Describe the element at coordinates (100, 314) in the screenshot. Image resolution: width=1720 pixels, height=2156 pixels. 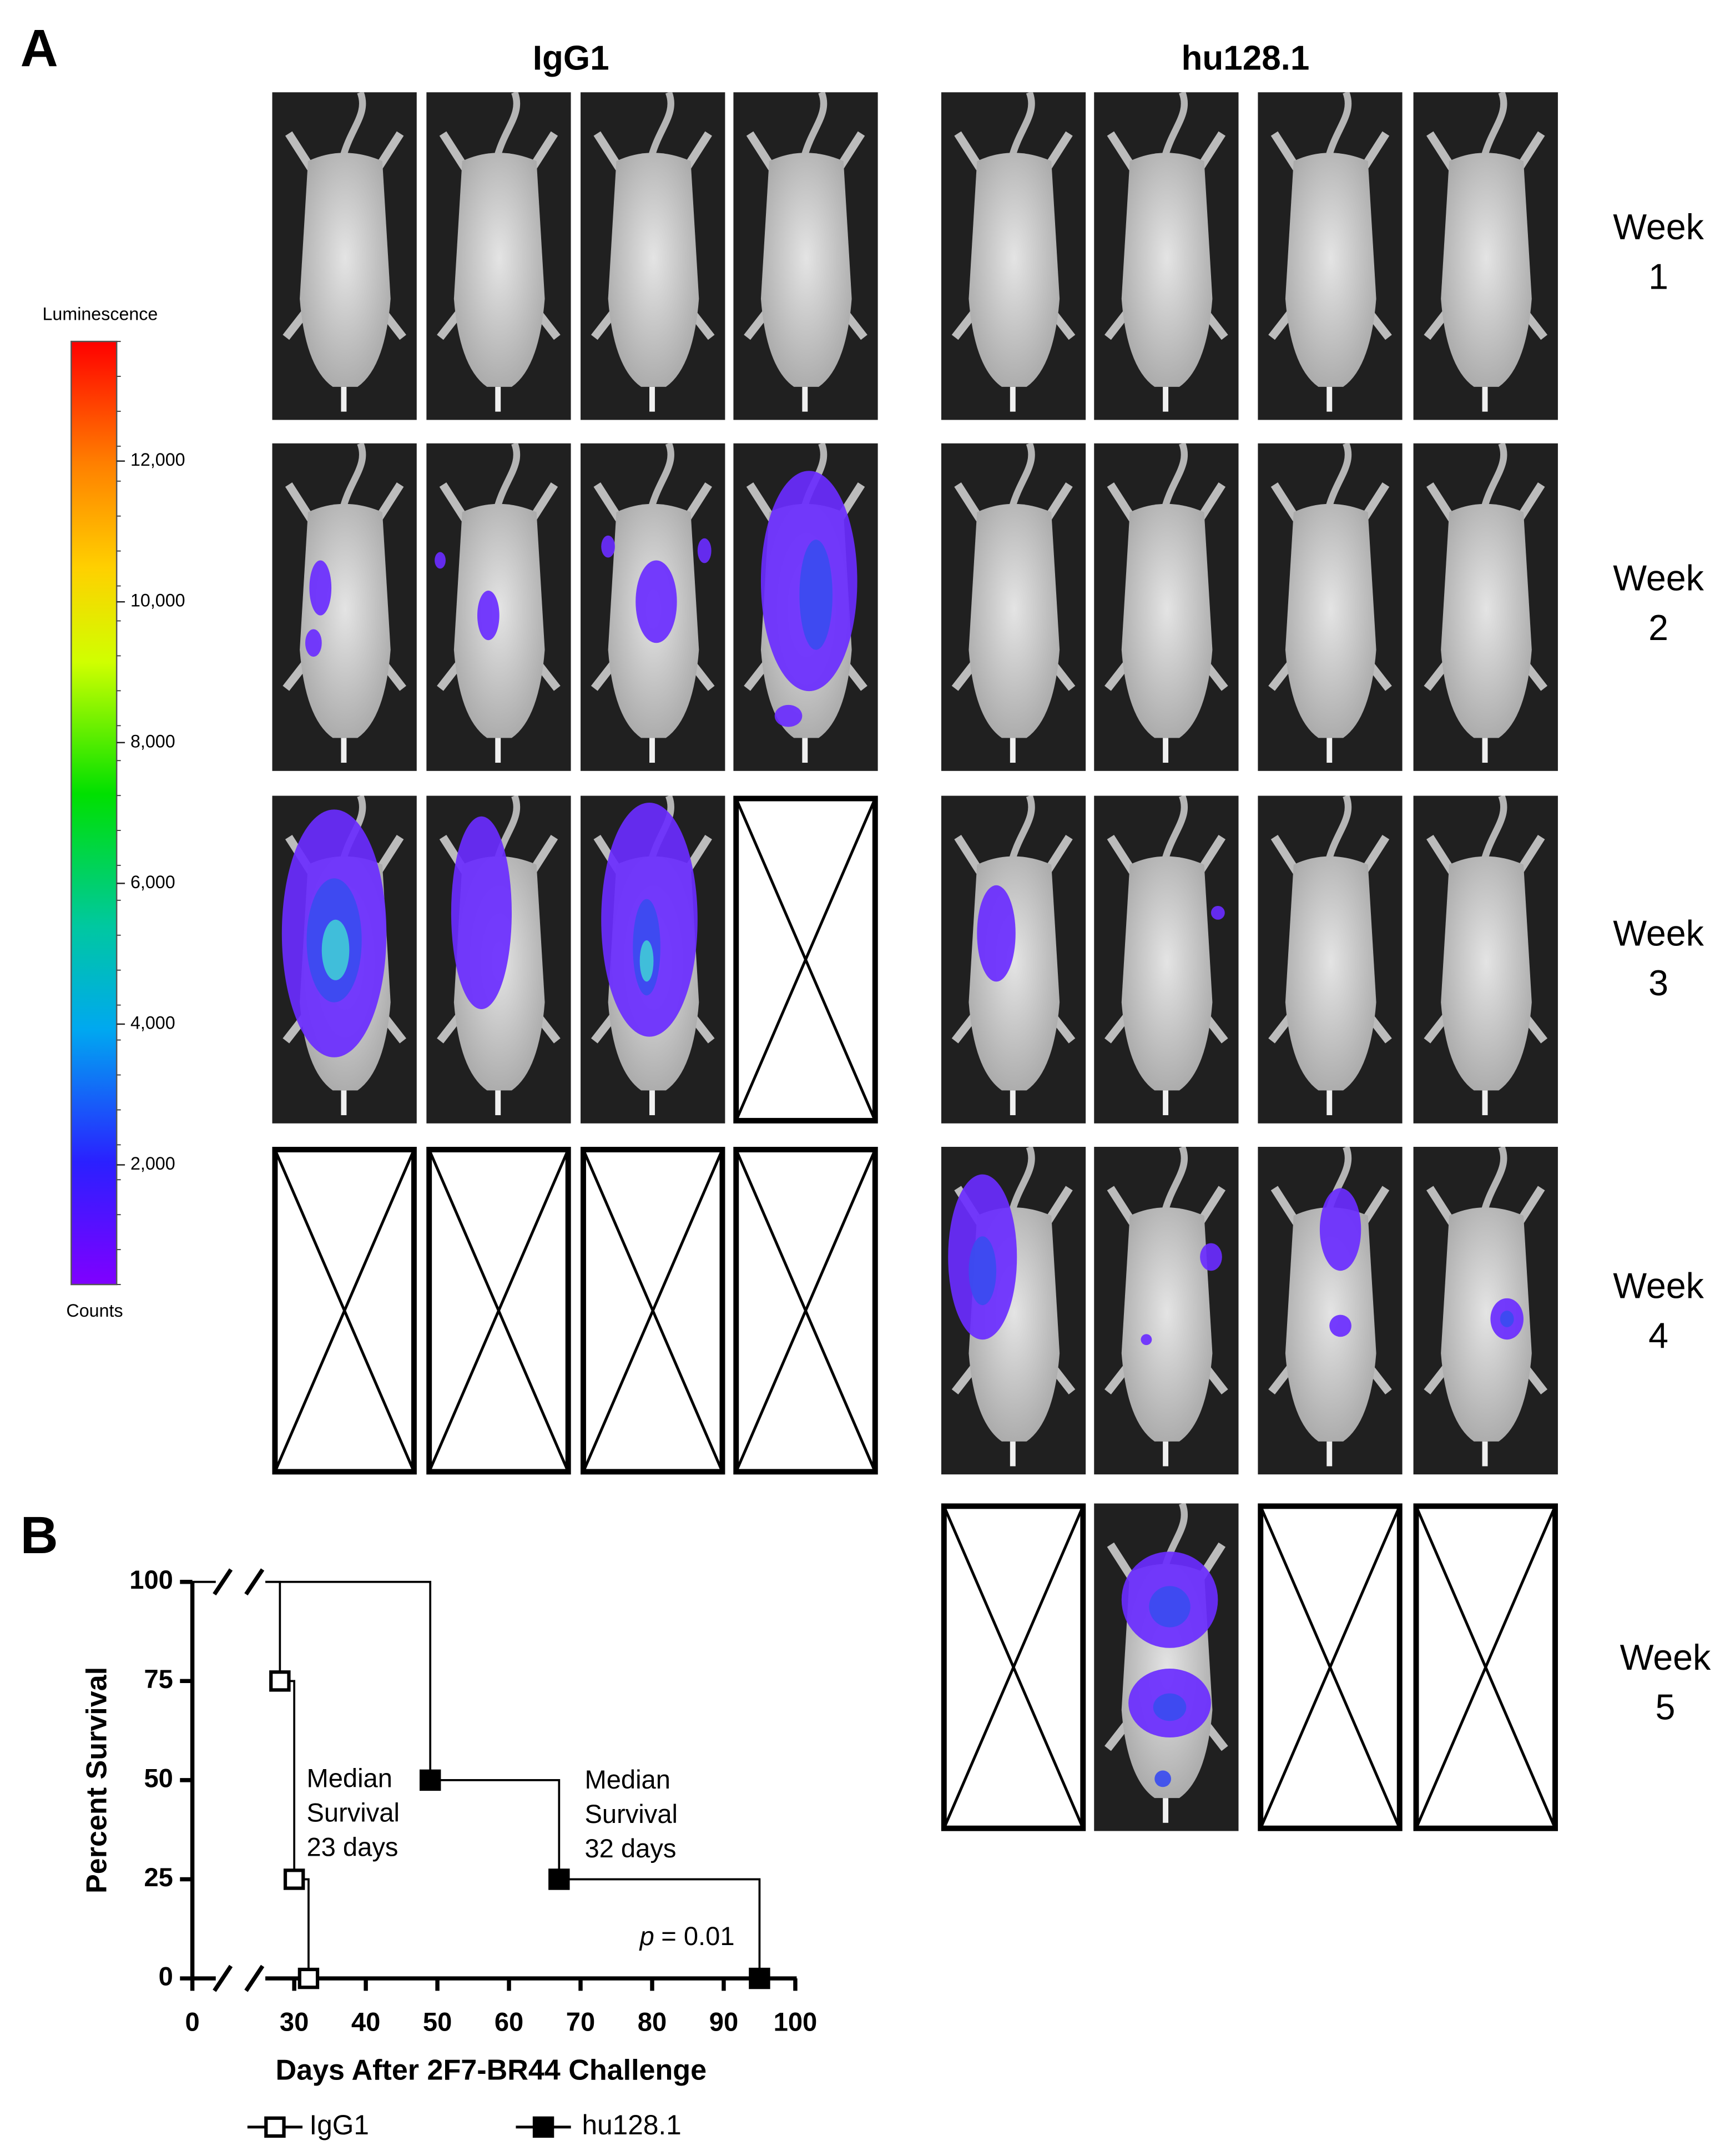
I see `colorbar-title: Luminescence` at that location.